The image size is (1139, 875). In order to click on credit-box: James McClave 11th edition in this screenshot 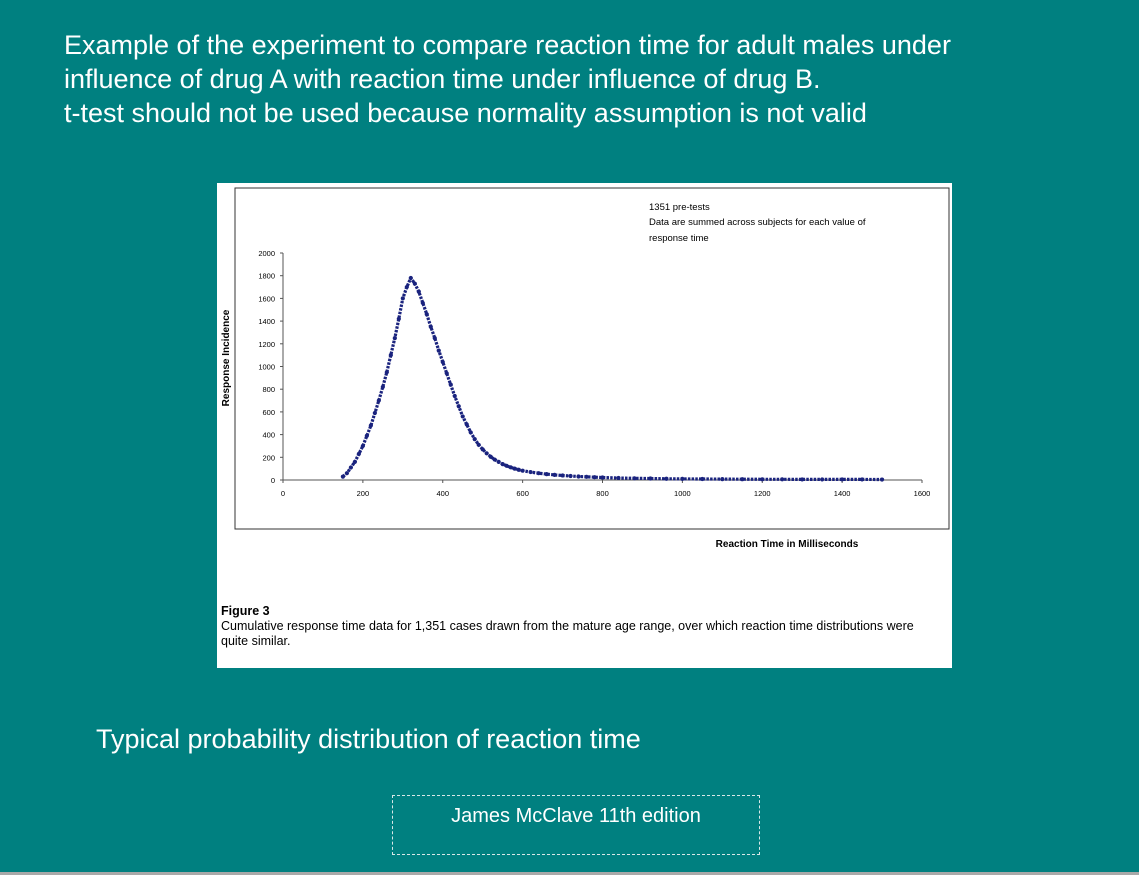, I will do `click(576, 825)`.